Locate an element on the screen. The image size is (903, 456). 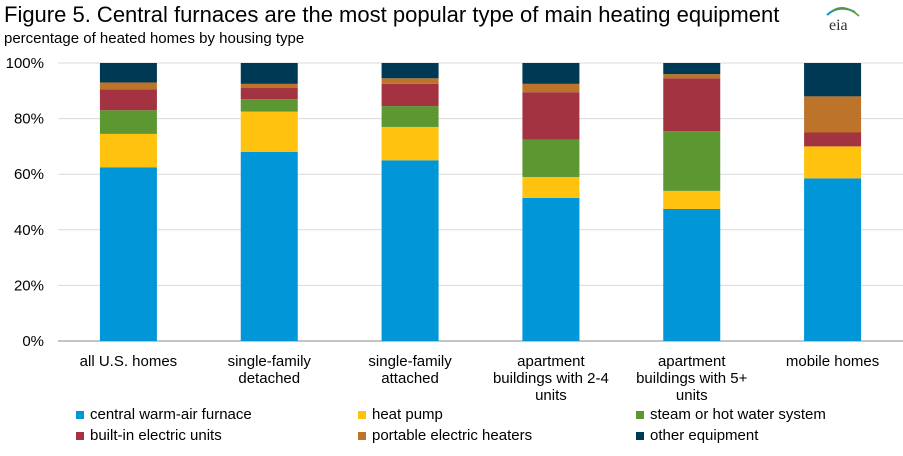
legend-item: built-in electric units is located at coordinates (149, 435).